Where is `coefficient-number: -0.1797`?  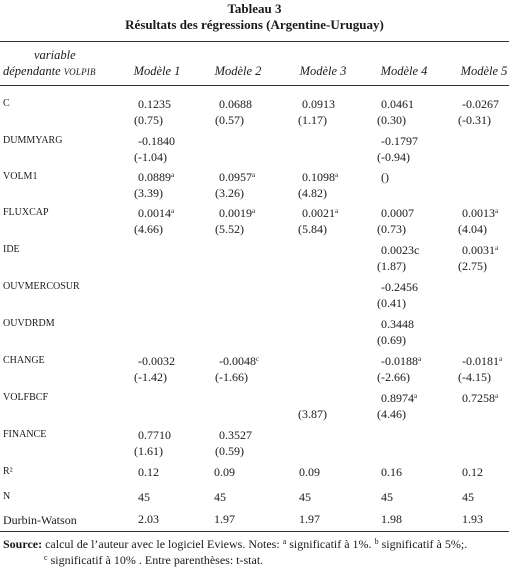 coefficient-number: -0.1797 is located at coordinates (399, 141).